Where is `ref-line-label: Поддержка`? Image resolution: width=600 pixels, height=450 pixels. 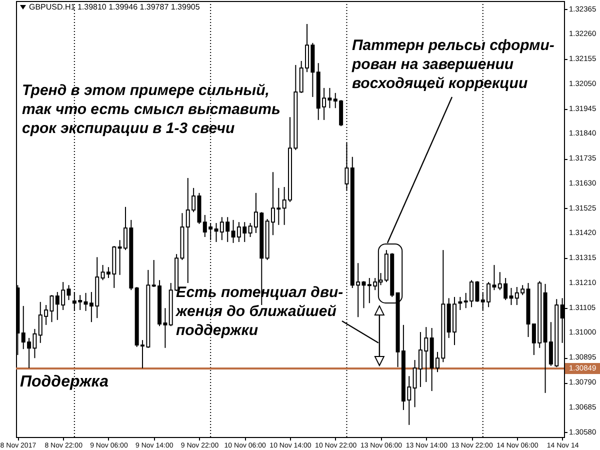 ref-line-label: Поддержка is located at coordinates (64, 382).